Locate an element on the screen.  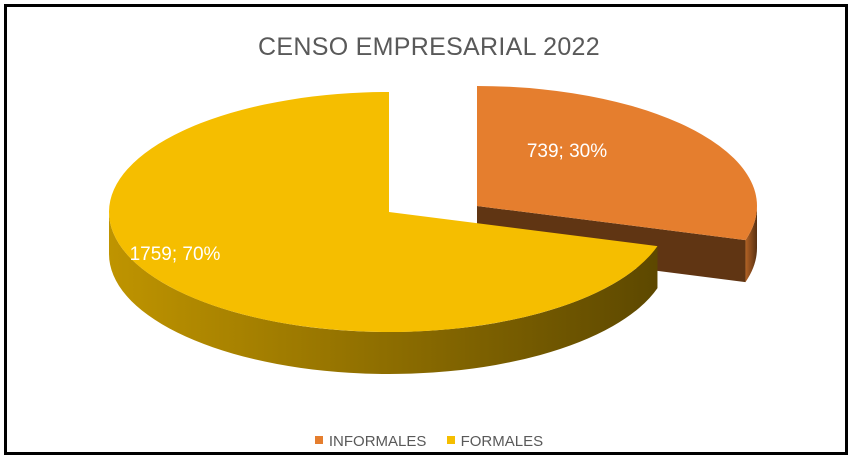
chart-title: CENSO EMPRESARIAL 2022 is located at coordinates (429, 47).